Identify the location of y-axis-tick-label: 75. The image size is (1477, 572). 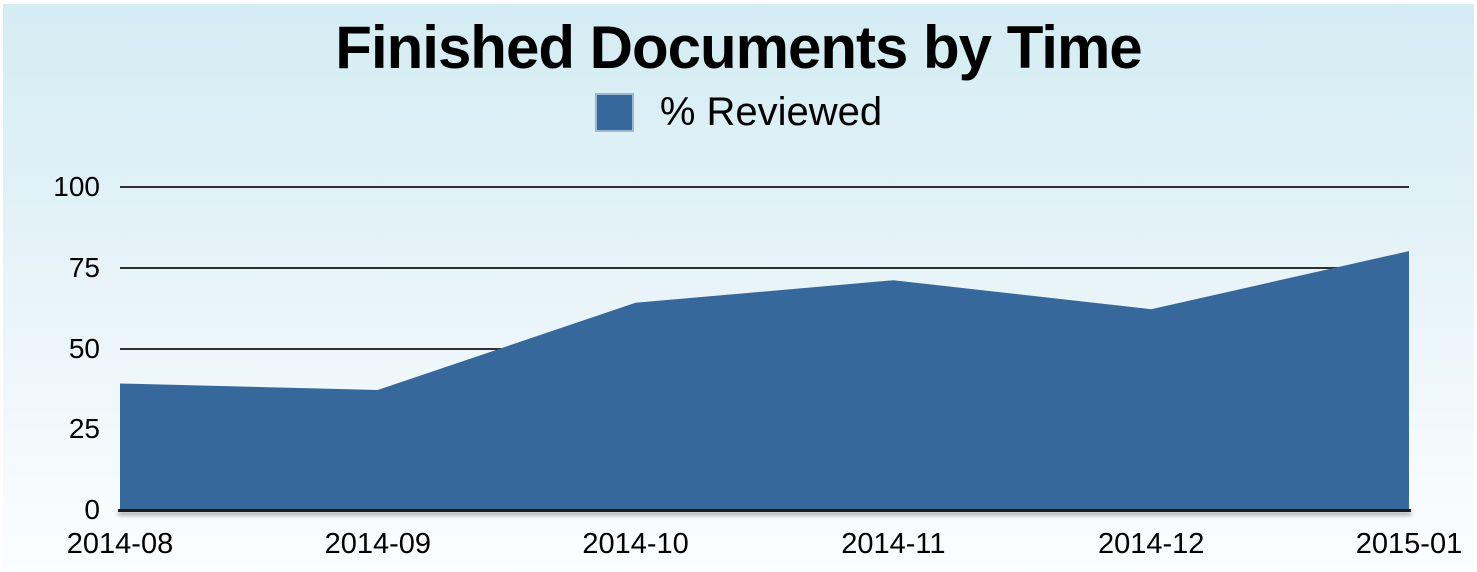
(84, 267).